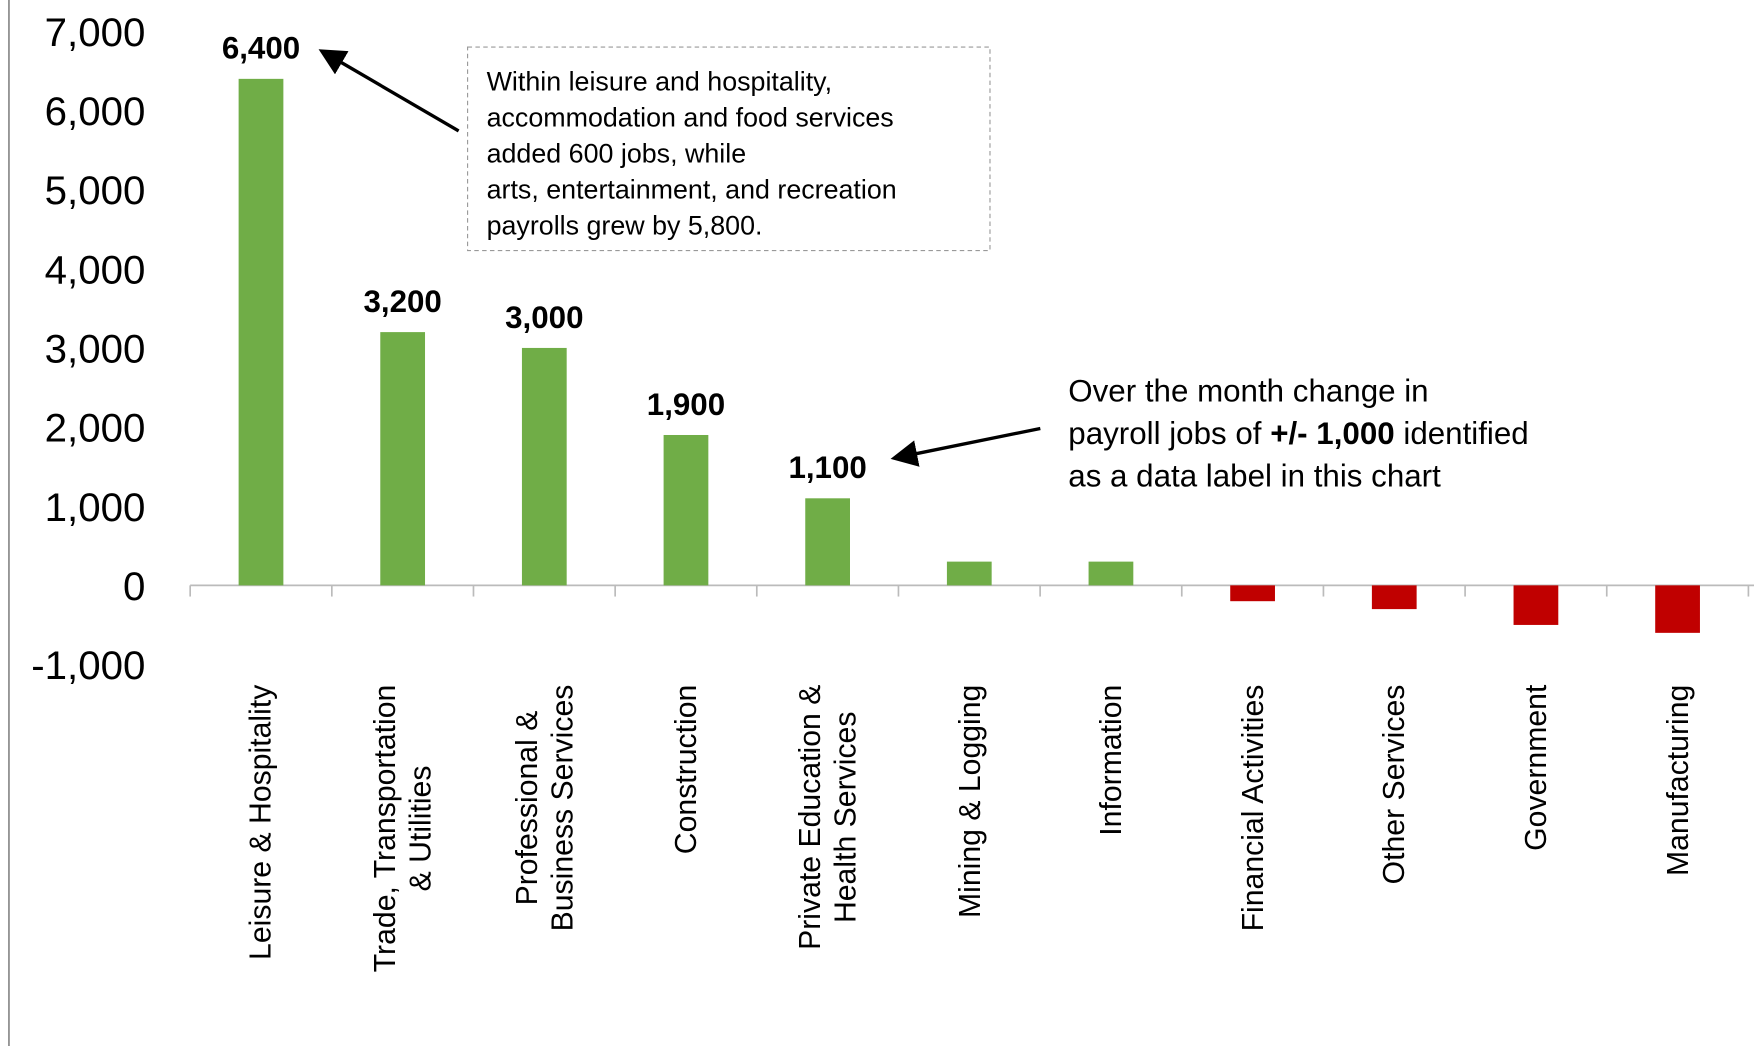 Image resolution: width=1754 pixels, height=1046 pixels. Describe the element at coordinates (617, 154) in the screenshot. I see `annotation-text: added 600 jobs, while` at that location.